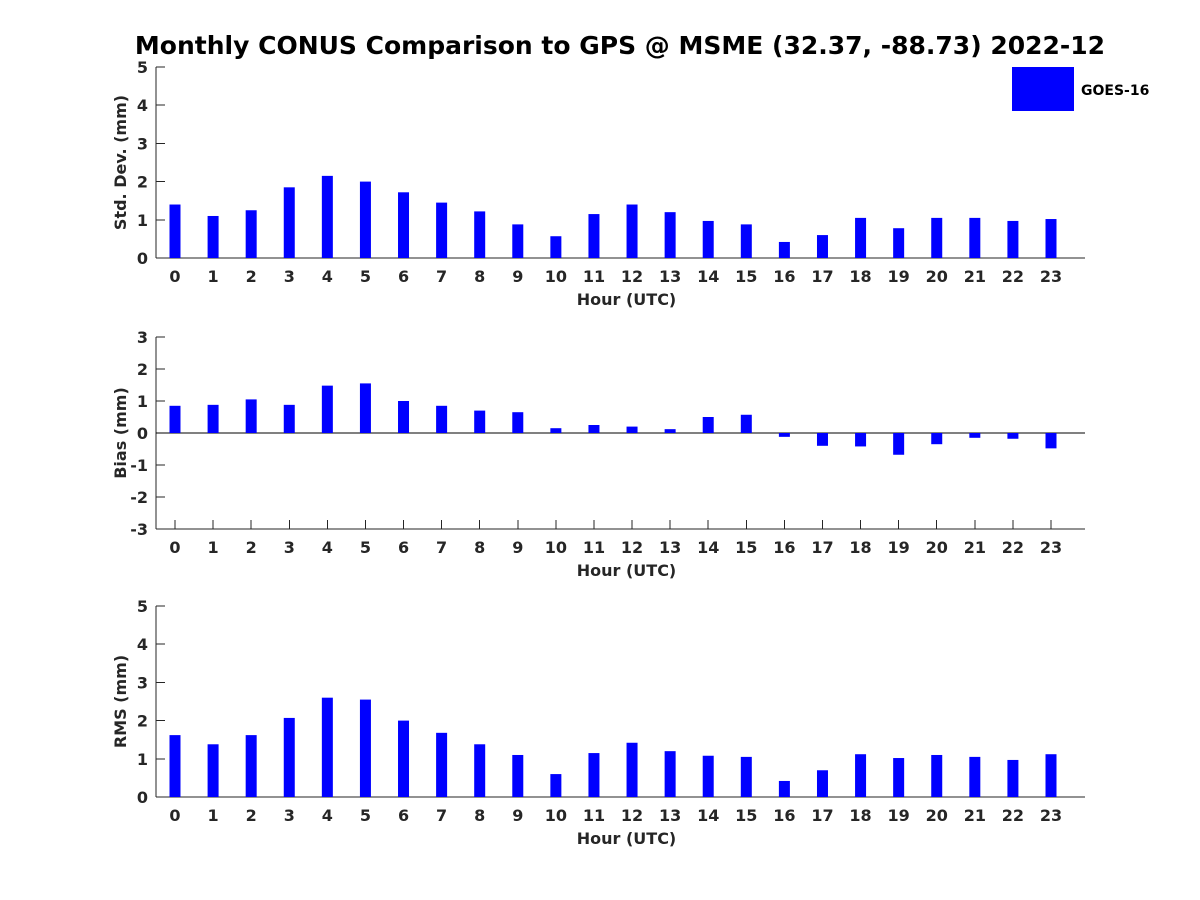 The width and height of the screenshot is (1200, 900). What do you see at coordinates (860, 815) in the screenshot?
I see `x-tick-label: 18` at bounding box center [860, 815].